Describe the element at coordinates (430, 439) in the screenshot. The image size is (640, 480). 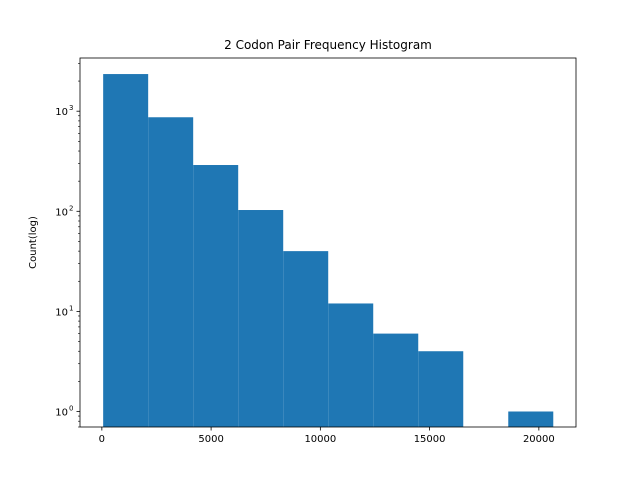
I see `x-tick-label: 15000` at that location.